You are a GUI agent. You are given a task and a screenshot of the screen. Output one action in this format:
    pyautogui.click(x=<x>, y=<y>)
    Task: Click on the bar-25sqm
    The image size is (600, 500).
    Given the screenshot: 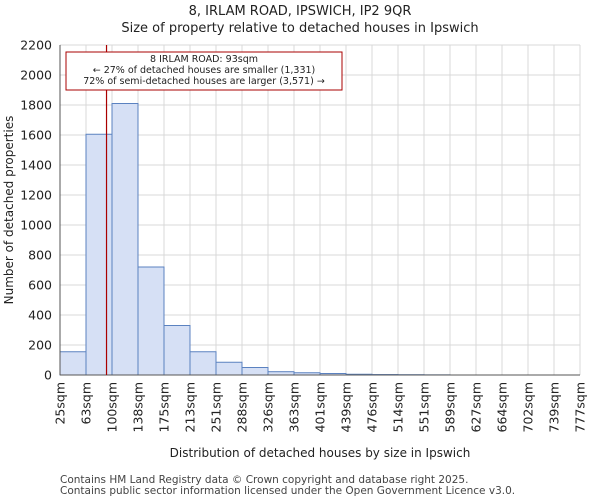 What is the action you would take?
    pyautogui.click(x=73, y=363)
    